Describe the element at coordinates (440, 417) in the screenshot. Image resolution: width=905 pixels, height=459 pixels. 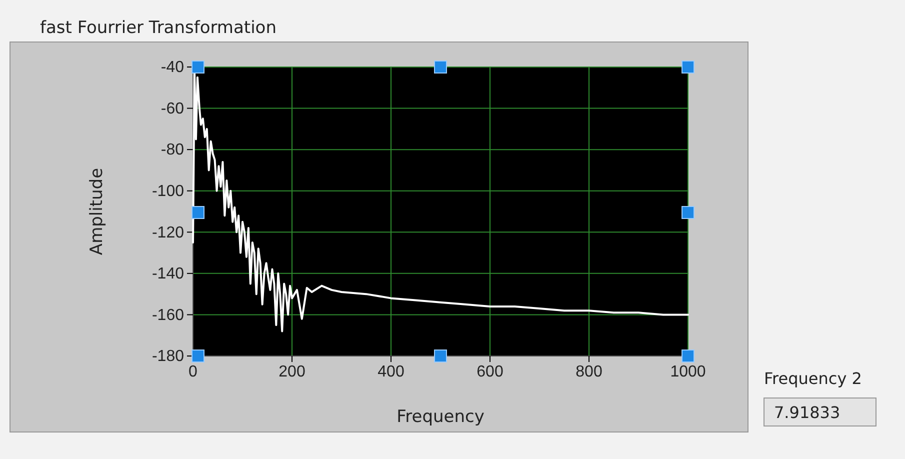
I see `x-axis-title: Frequency` at that location.